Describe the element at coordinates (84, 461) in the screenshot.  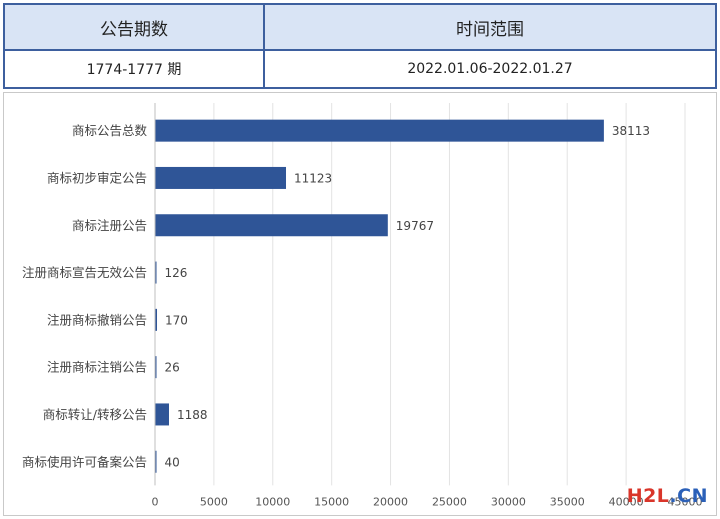
I see `category-label: 商标使用许可备案公告` at that location.